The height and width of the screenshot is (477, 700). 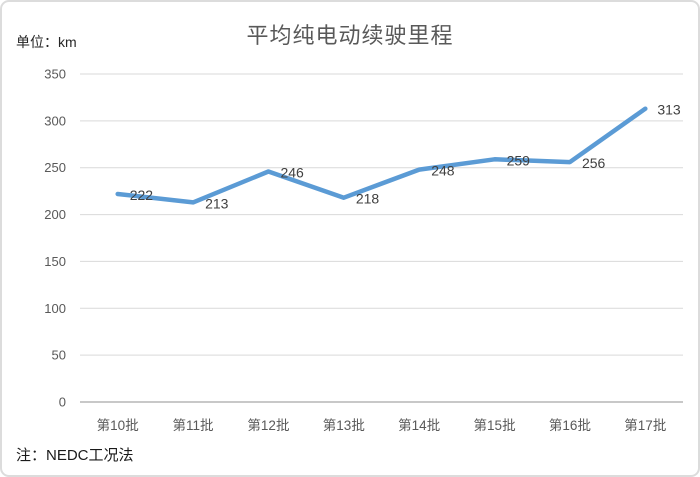 What do you see at coordinates (55, 74) in the screenshot?
I see `y-axis-tick-label: 350` at bounding box center [55, 74].